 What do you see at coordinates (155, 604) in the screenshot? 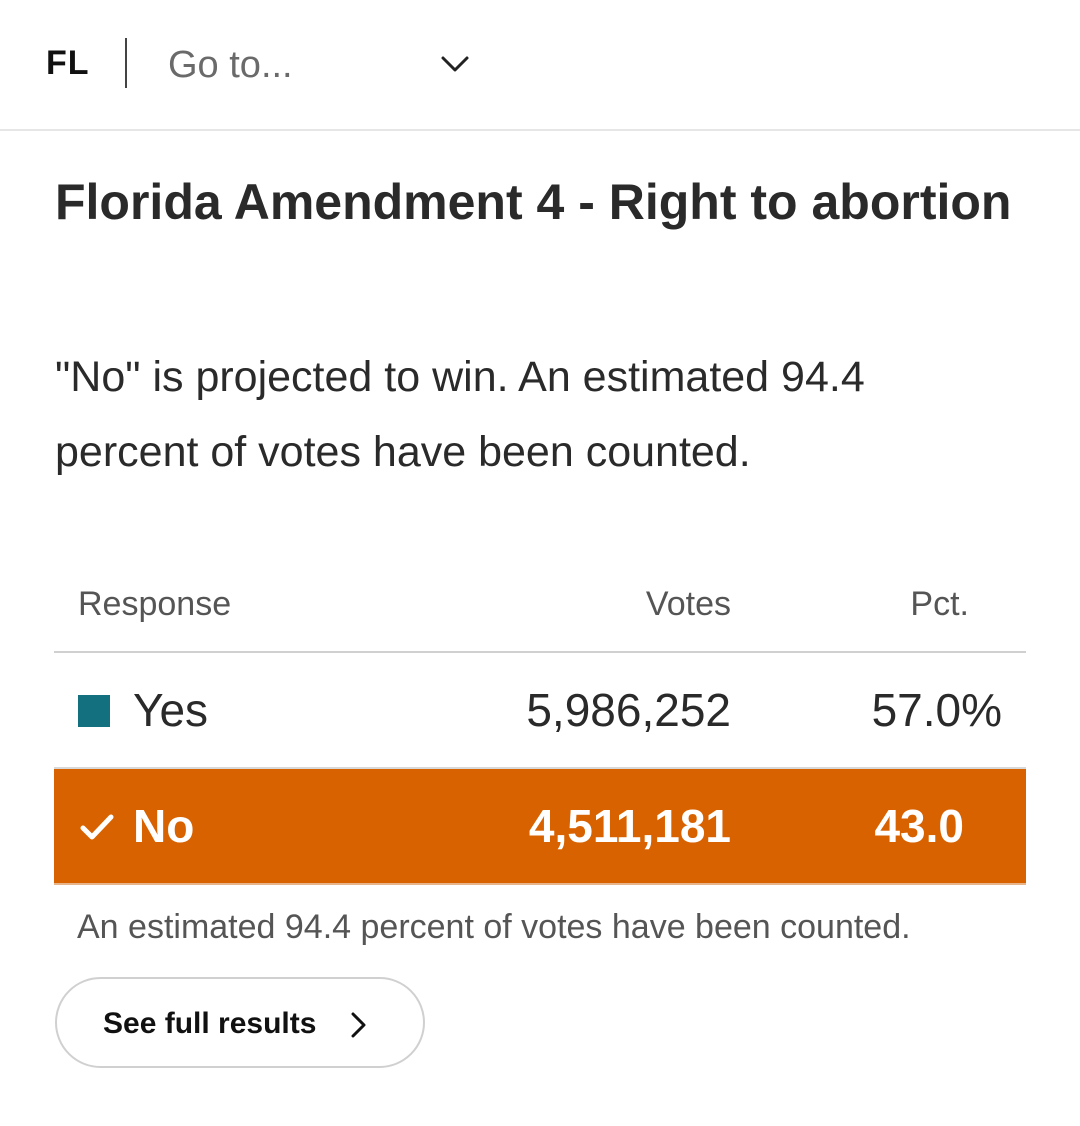
I see `column-header-response: Response` at bounding box center [155, 604].